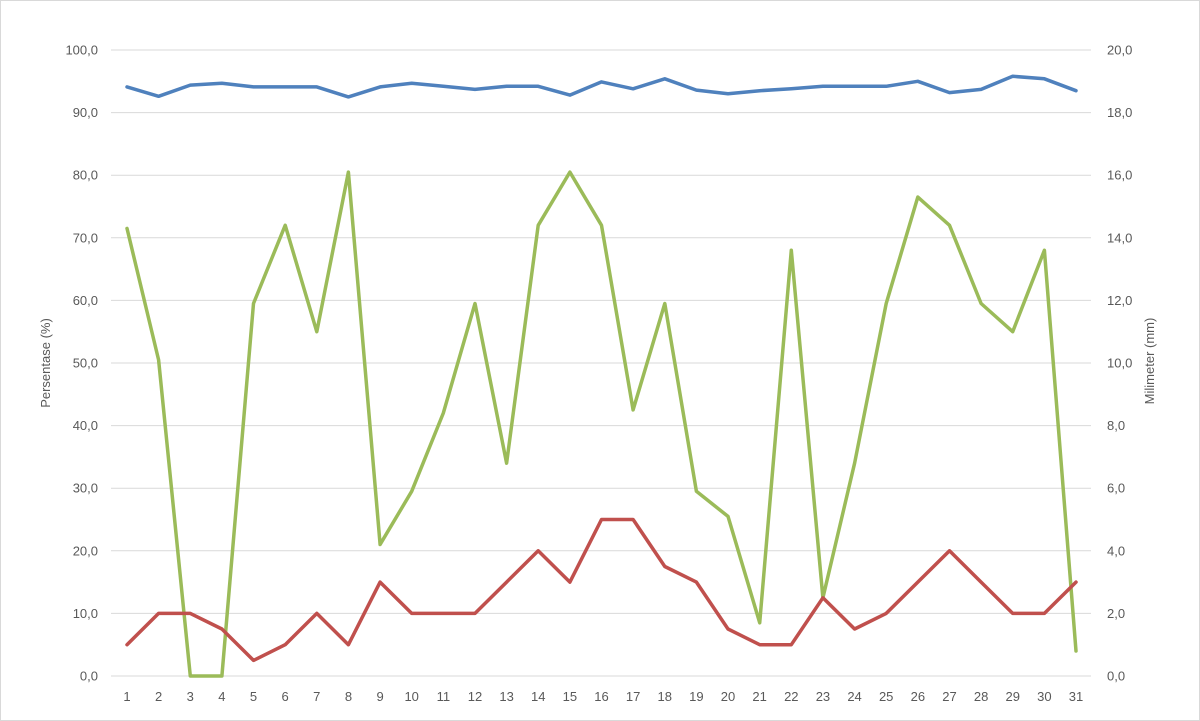 This screenshot has height=721, width=1200. Describe the element at coordinates (85, 300) in the screenshot. I see `left-tick-label: 60,0` at that location.